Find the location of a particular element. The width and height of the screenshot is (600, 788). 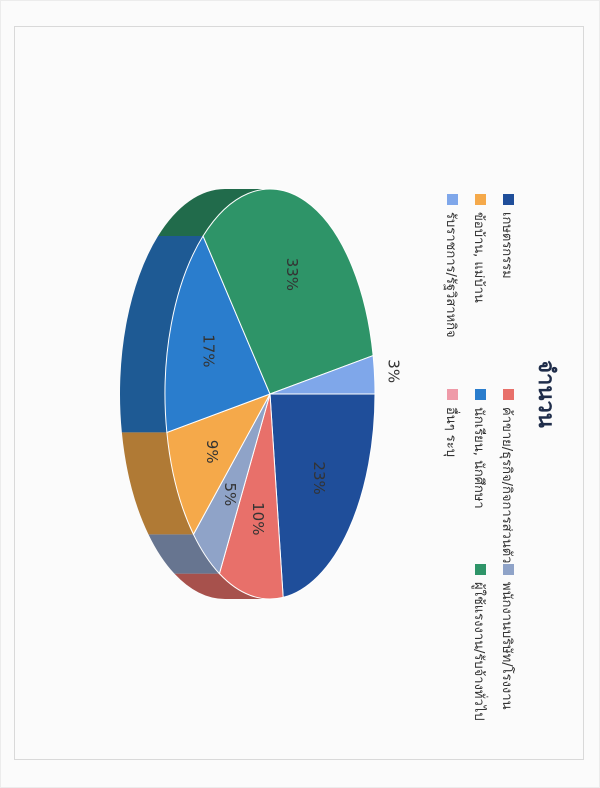

pie-data-label: 10% is located at coordinates (258, 518).